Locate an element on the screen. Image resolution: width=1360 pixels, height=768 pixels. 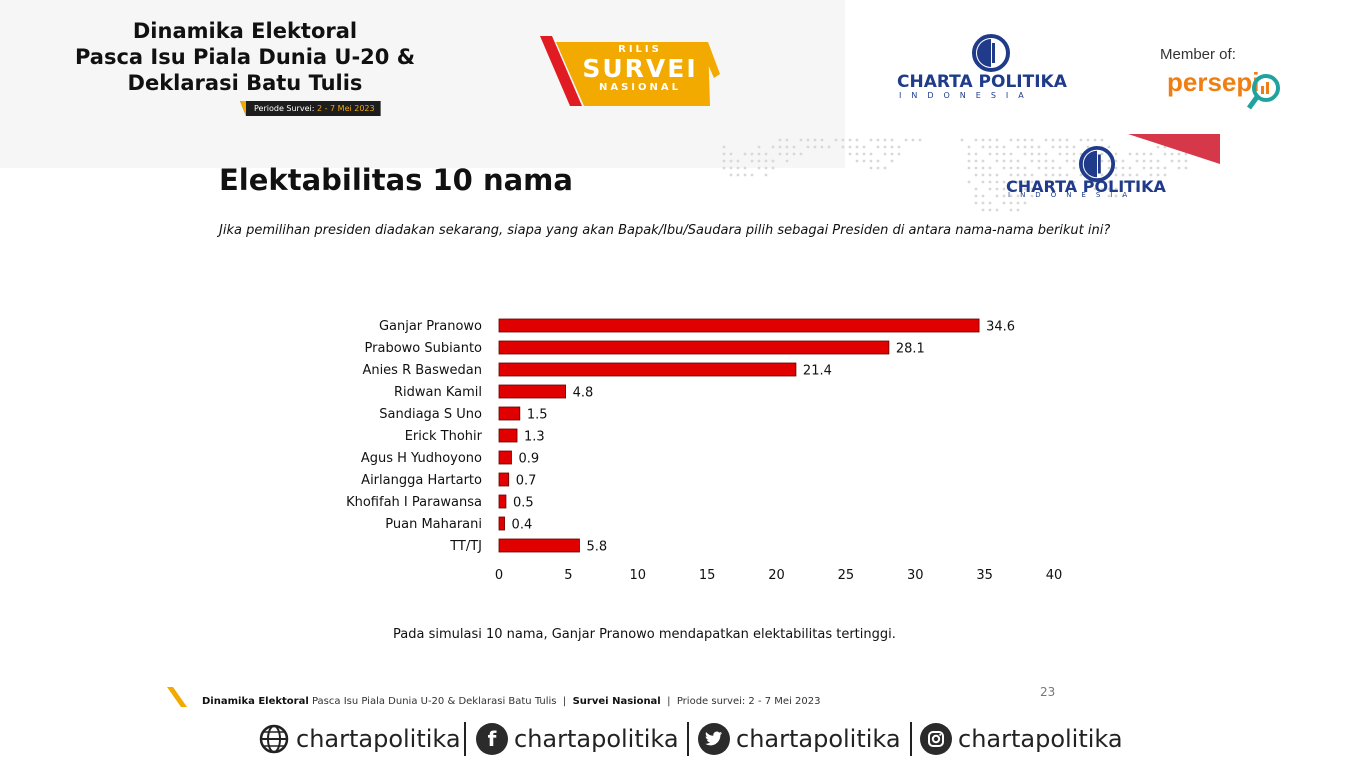
charta-politika-logo-icon is located at coordinates (991, 53).